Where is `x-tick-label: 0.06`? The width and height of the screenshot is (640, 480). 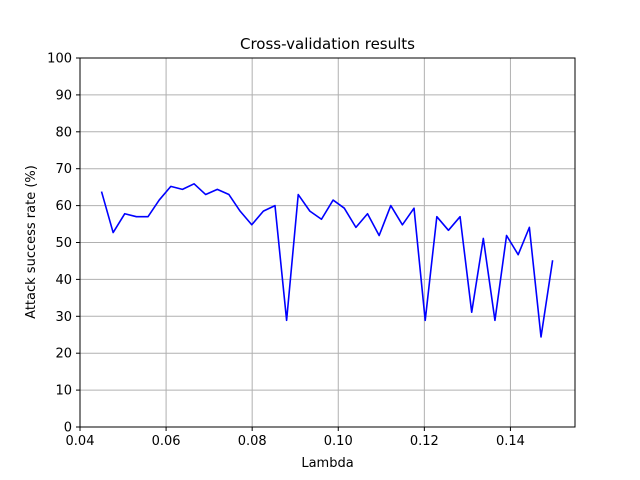
x-tick-label: 0.06 is located at coordinates (166, 441).